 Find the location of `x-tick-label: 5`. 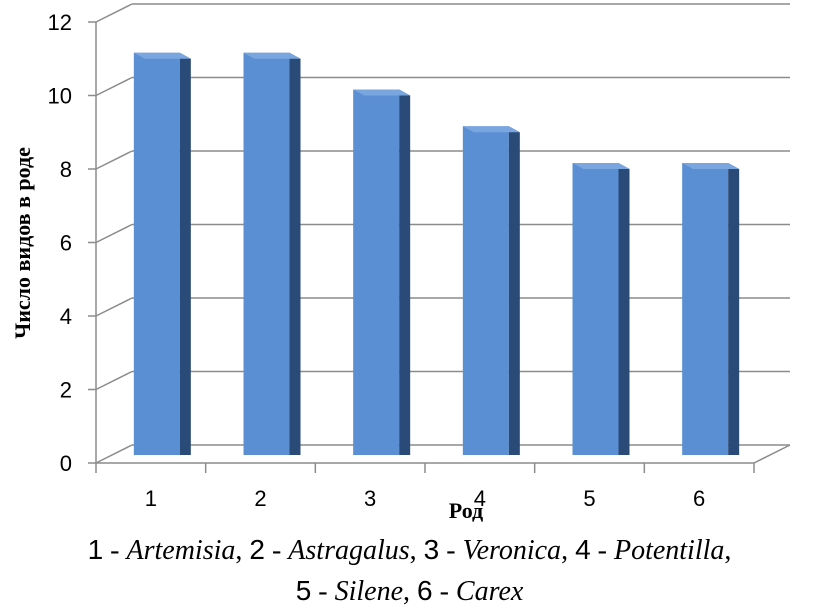

x-tick-label: 5 is located at coordinates (589, 498).